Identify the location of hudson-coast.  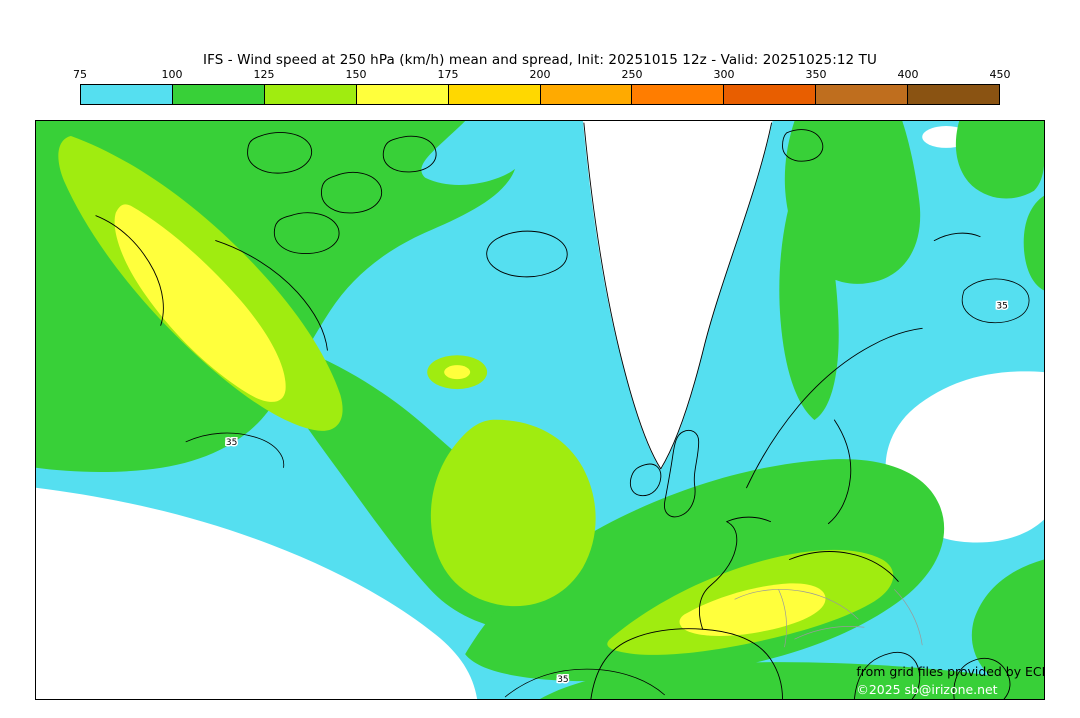
(129, 270).